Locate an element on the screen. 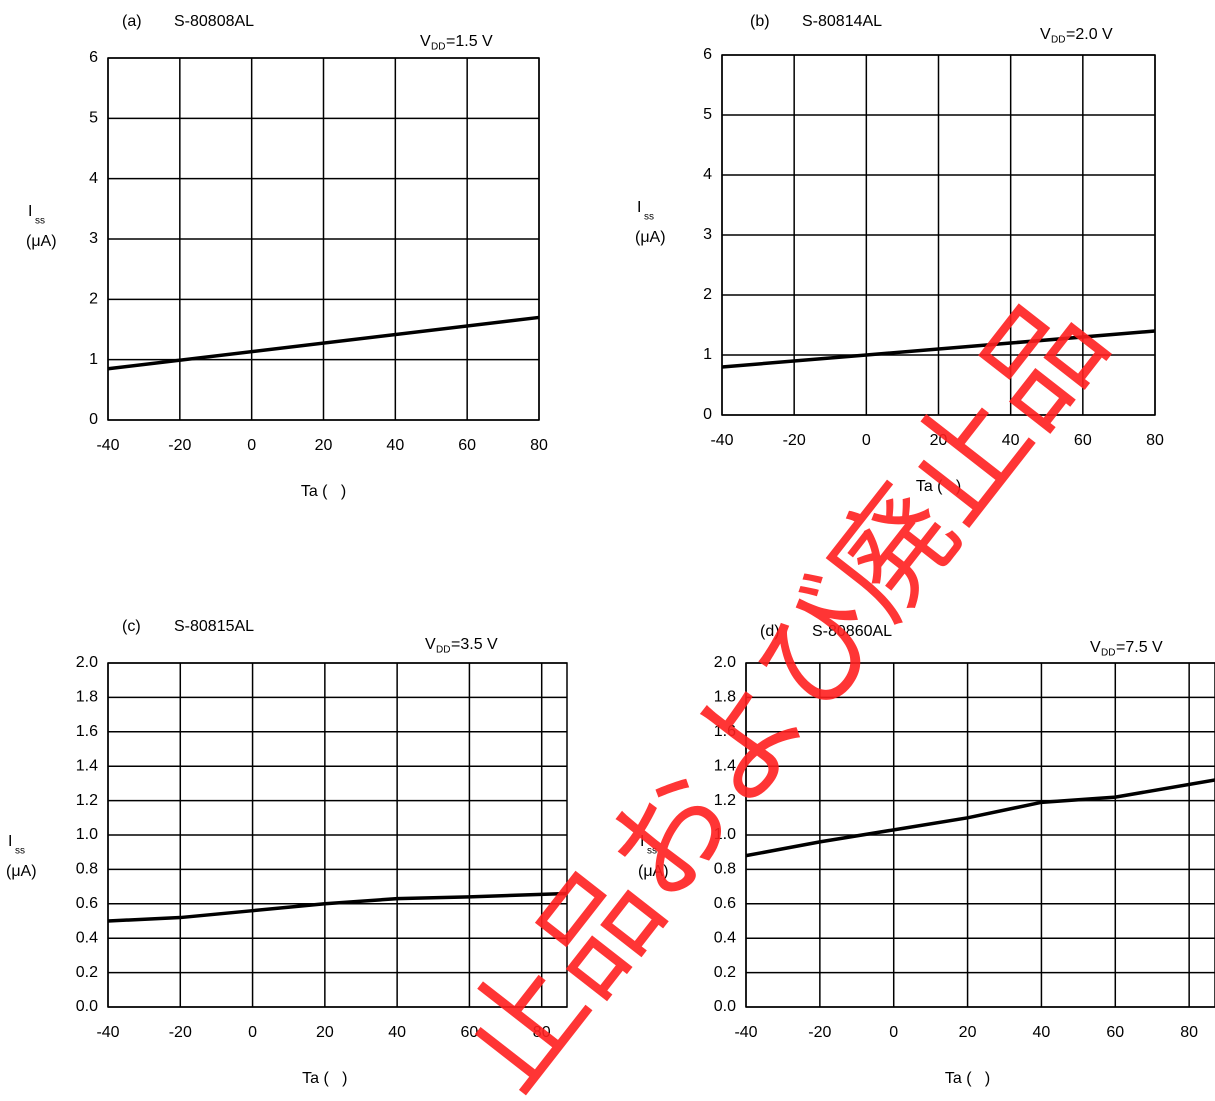 The height and width of the screenshot is (1101, 1215). chart-title: S-80815AL is located at coordinates (214, 626).